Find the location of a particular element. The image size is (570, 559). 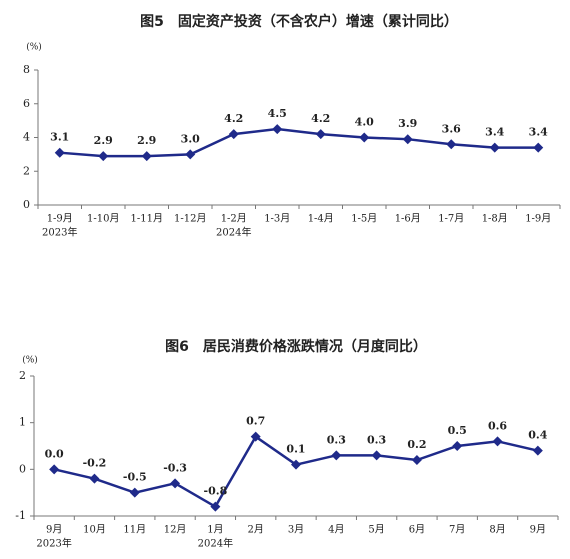

x-tick-label: 4月 is located at coordinates (336, 530).